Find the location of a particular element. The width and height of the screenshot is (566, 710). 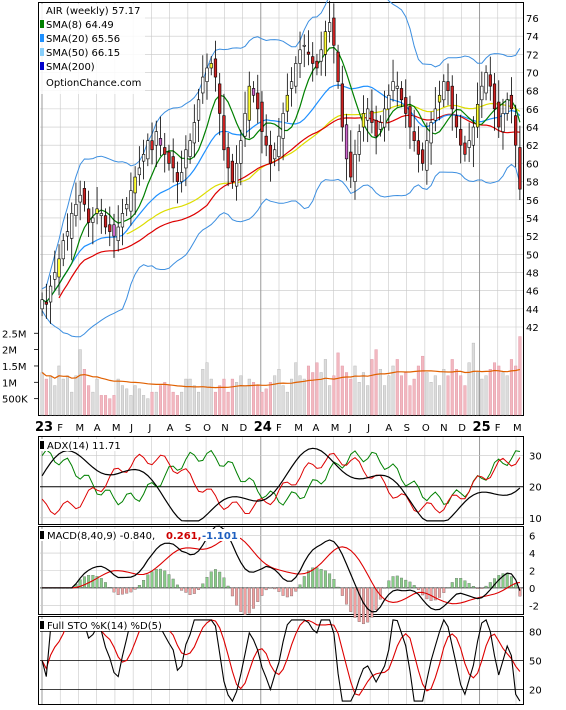

macd-signal-line is located at coordinates (281, 570).